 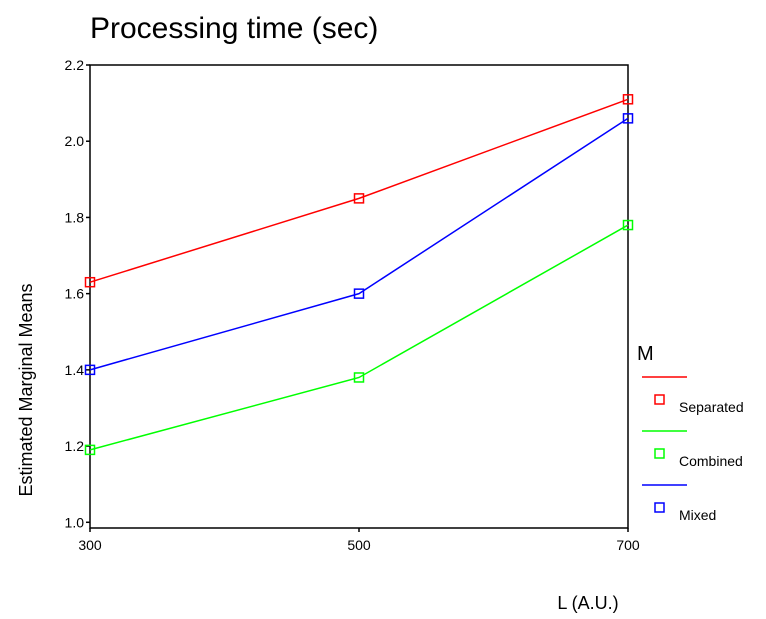 What do you see at coordinates (359, 545) in the screenshot?
I see `x-tick-label: 500` at bounding box center [359, 545].